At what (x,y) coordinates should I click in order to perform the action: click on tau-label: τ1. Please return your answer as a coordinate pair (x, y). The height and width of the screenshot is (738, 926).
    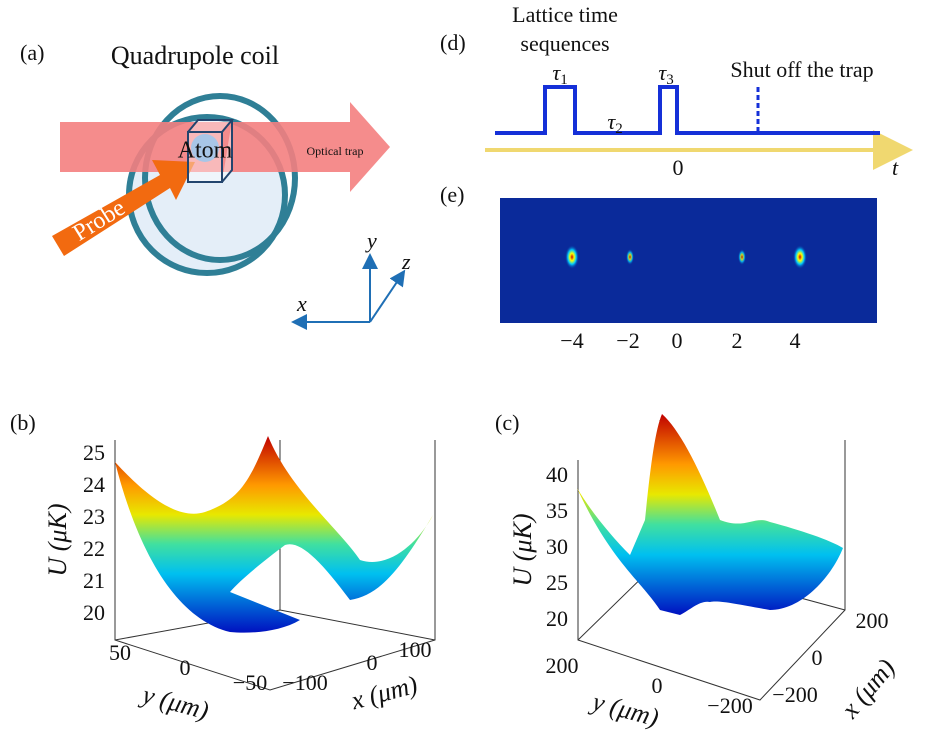
    Looking at the image, I should click on (559, 74).